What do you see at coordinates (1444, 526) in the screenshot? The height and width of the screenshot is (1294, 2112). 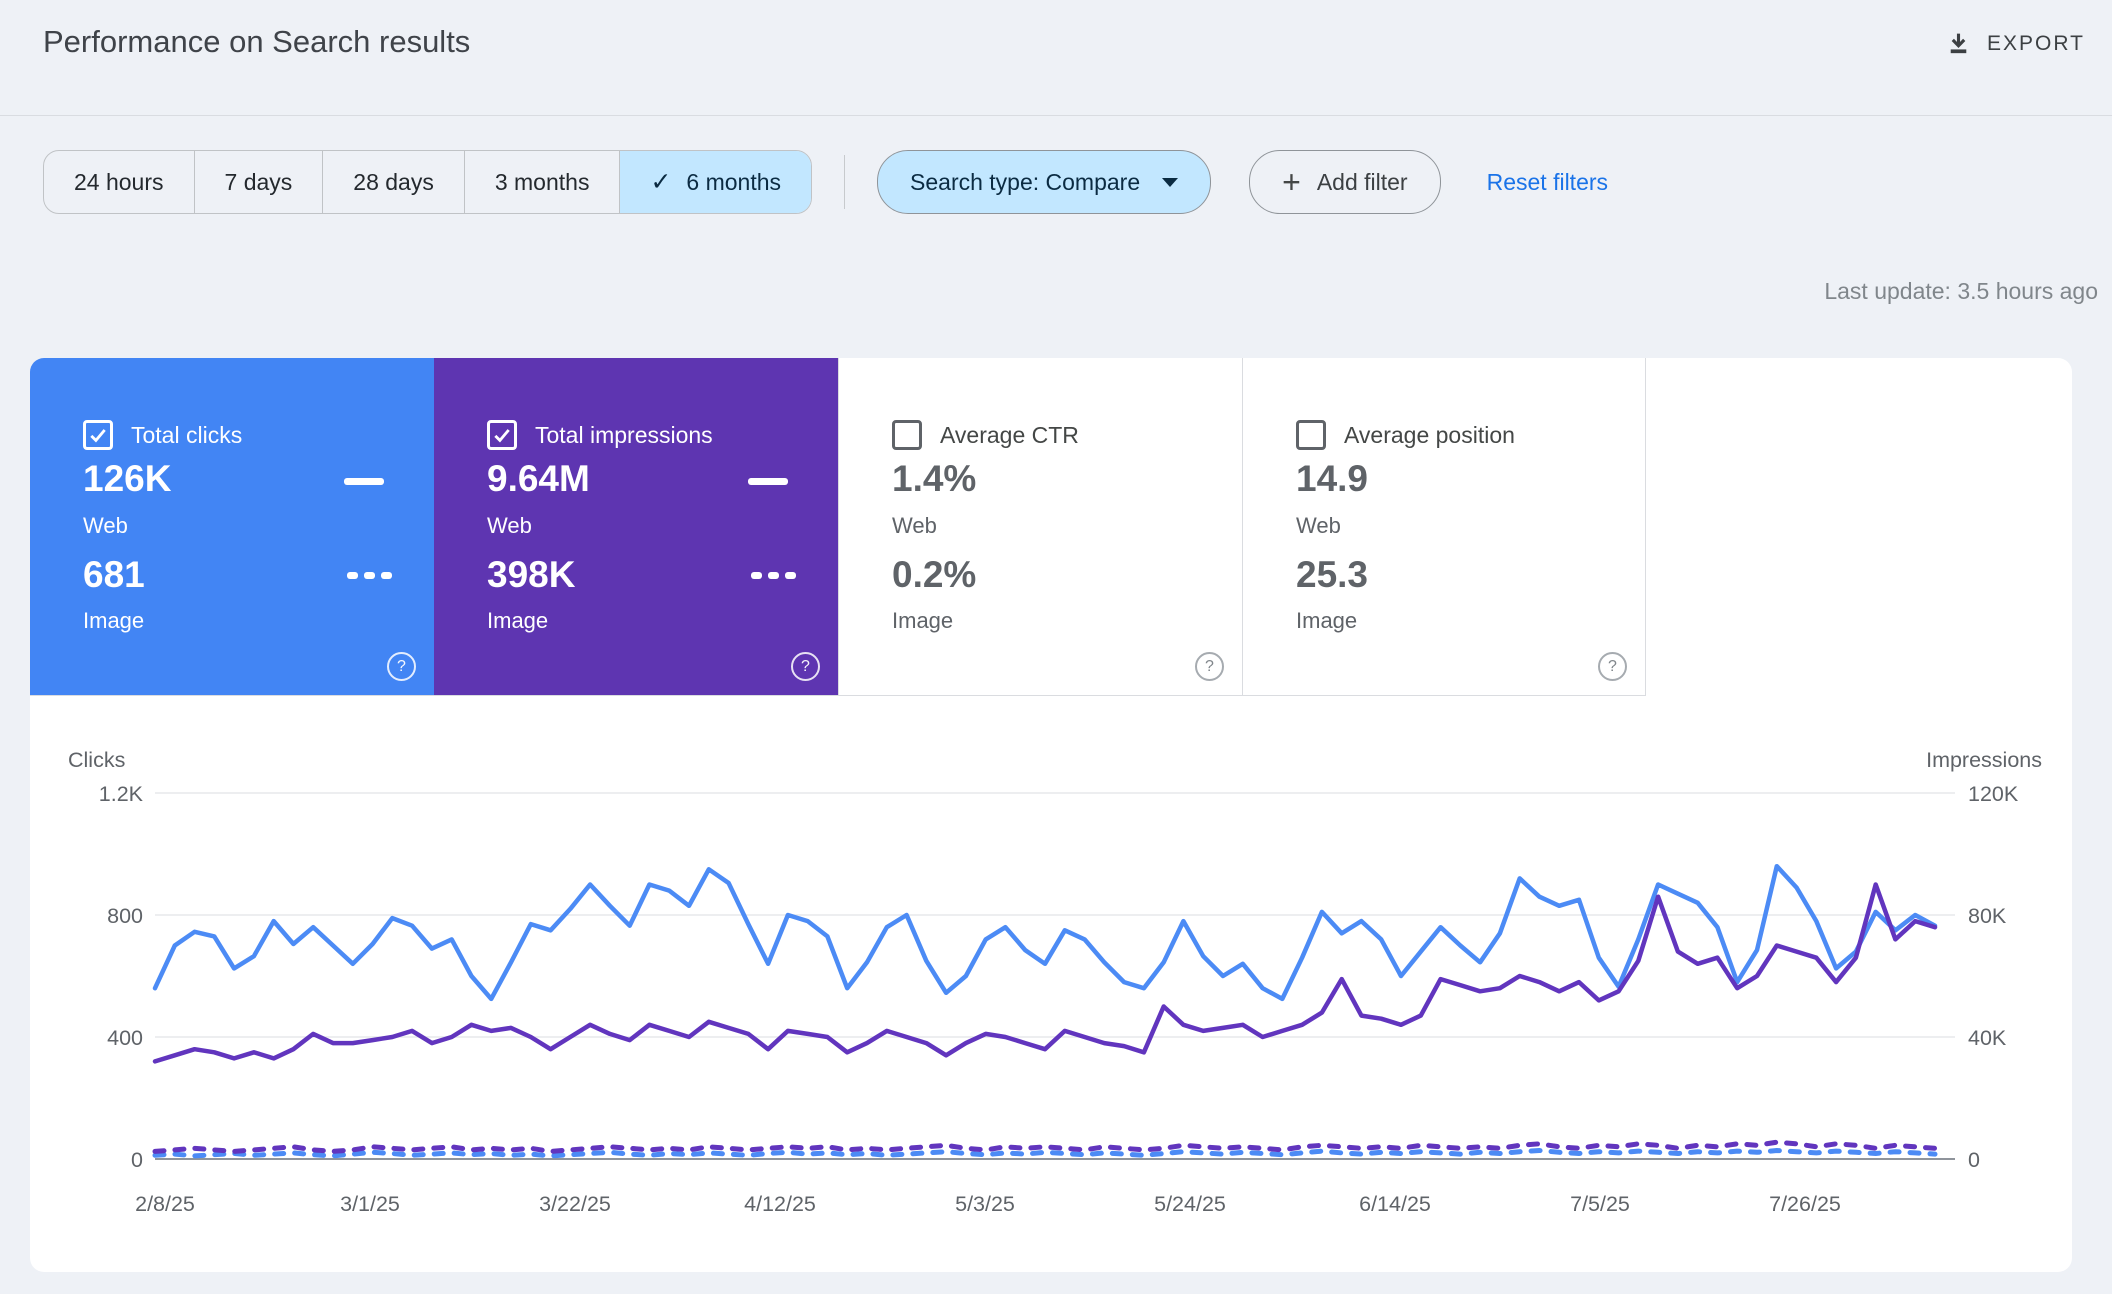 I see `card-average-position: Average position 14.9 Web 25.3 Image ?` at bounding box center [1444, 526].